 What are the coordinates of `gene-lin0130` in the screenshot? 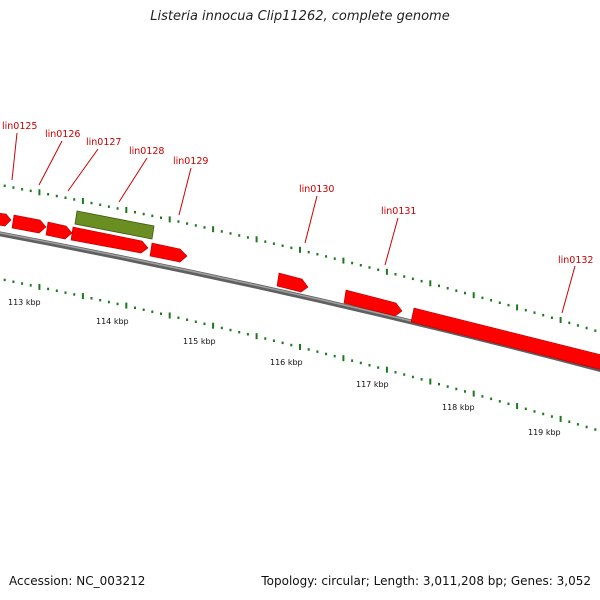 It's located at (292, 282).